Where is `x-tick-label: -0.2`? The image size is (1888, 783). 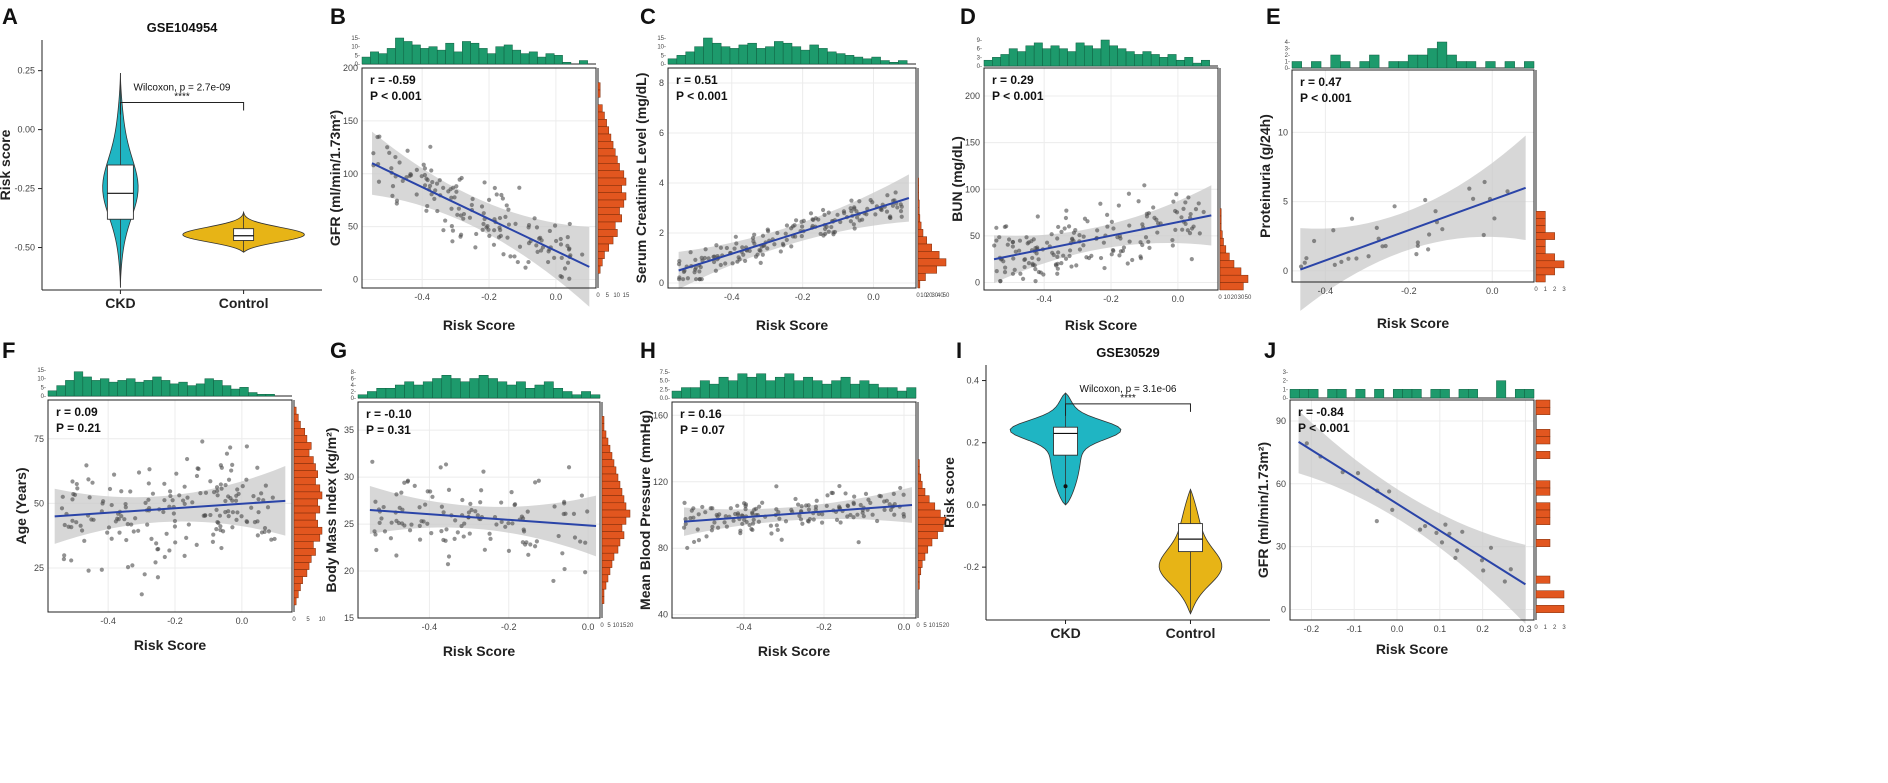 x-tick-label: -0.2 is located at coordinates (824, 627).